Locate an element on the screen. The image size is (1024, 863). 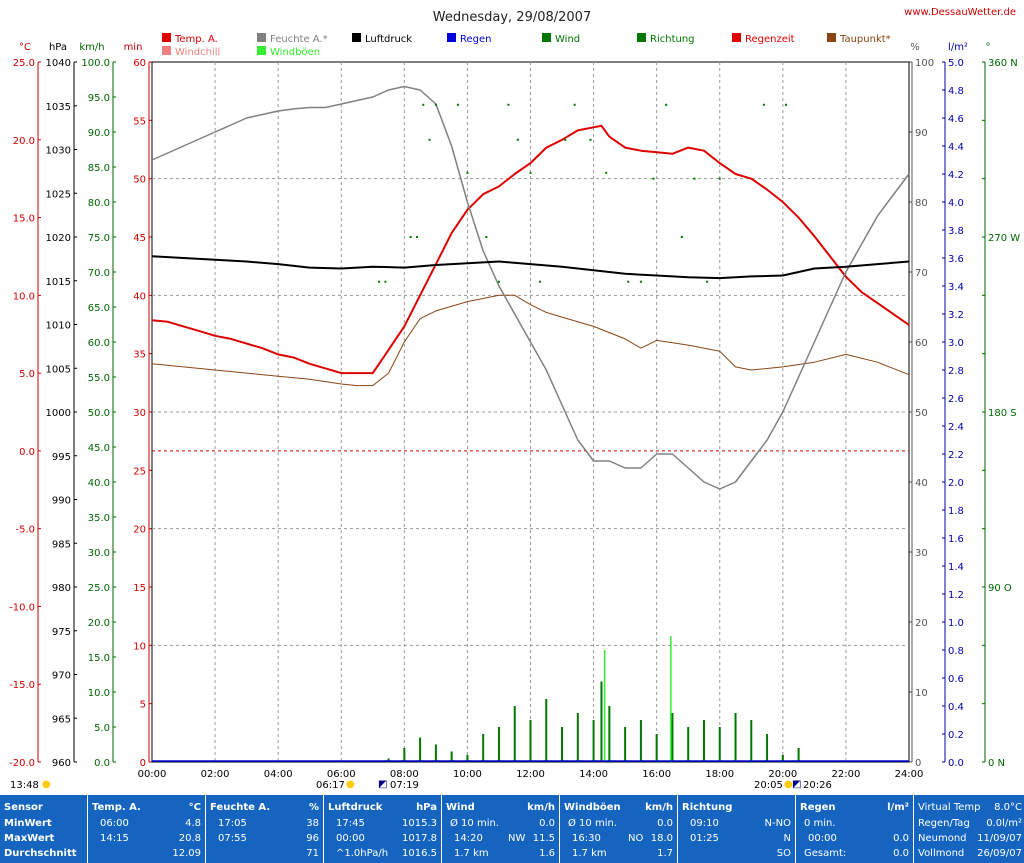
legend-label: Regenzeit is located at coordinates (770, 39).